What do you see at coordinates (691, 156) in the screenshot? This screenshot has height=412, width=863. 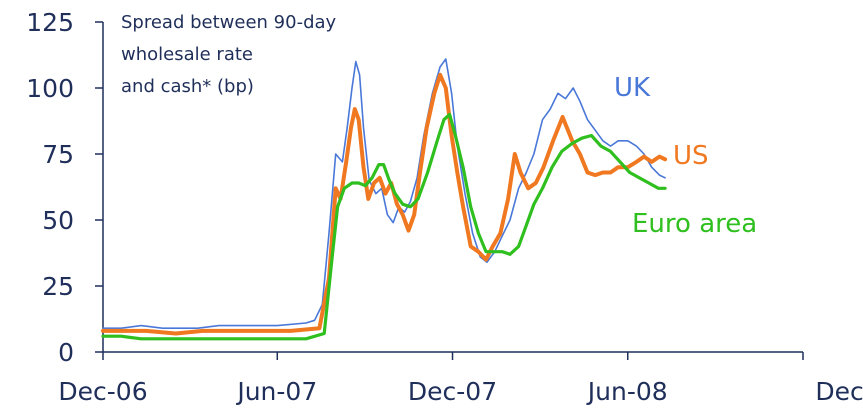 I see `series-label-us: US` at bounding box center [691, 156].